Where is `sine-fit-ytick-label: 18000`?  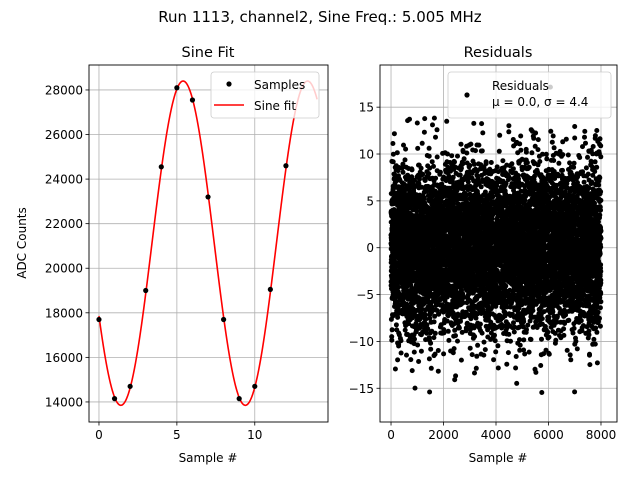 sine-fit-ytick-label: 18000 is located at coordinates (64, 313).